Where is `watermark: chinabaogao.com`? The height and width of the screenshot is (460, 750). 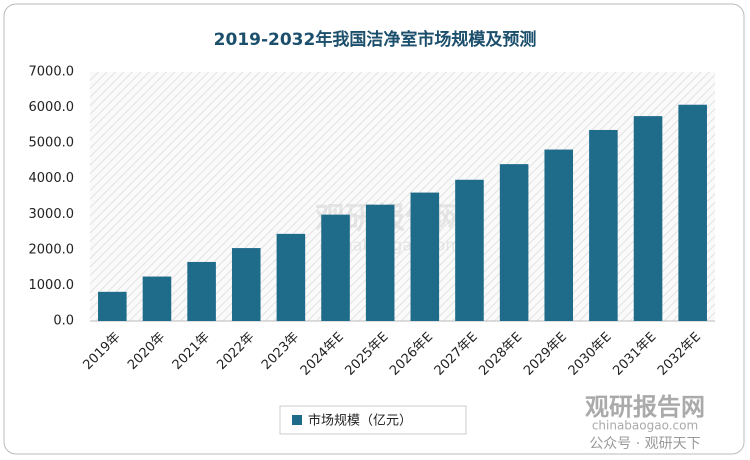 watermark: chinabaogao.com is located at coordinates (645, 426).